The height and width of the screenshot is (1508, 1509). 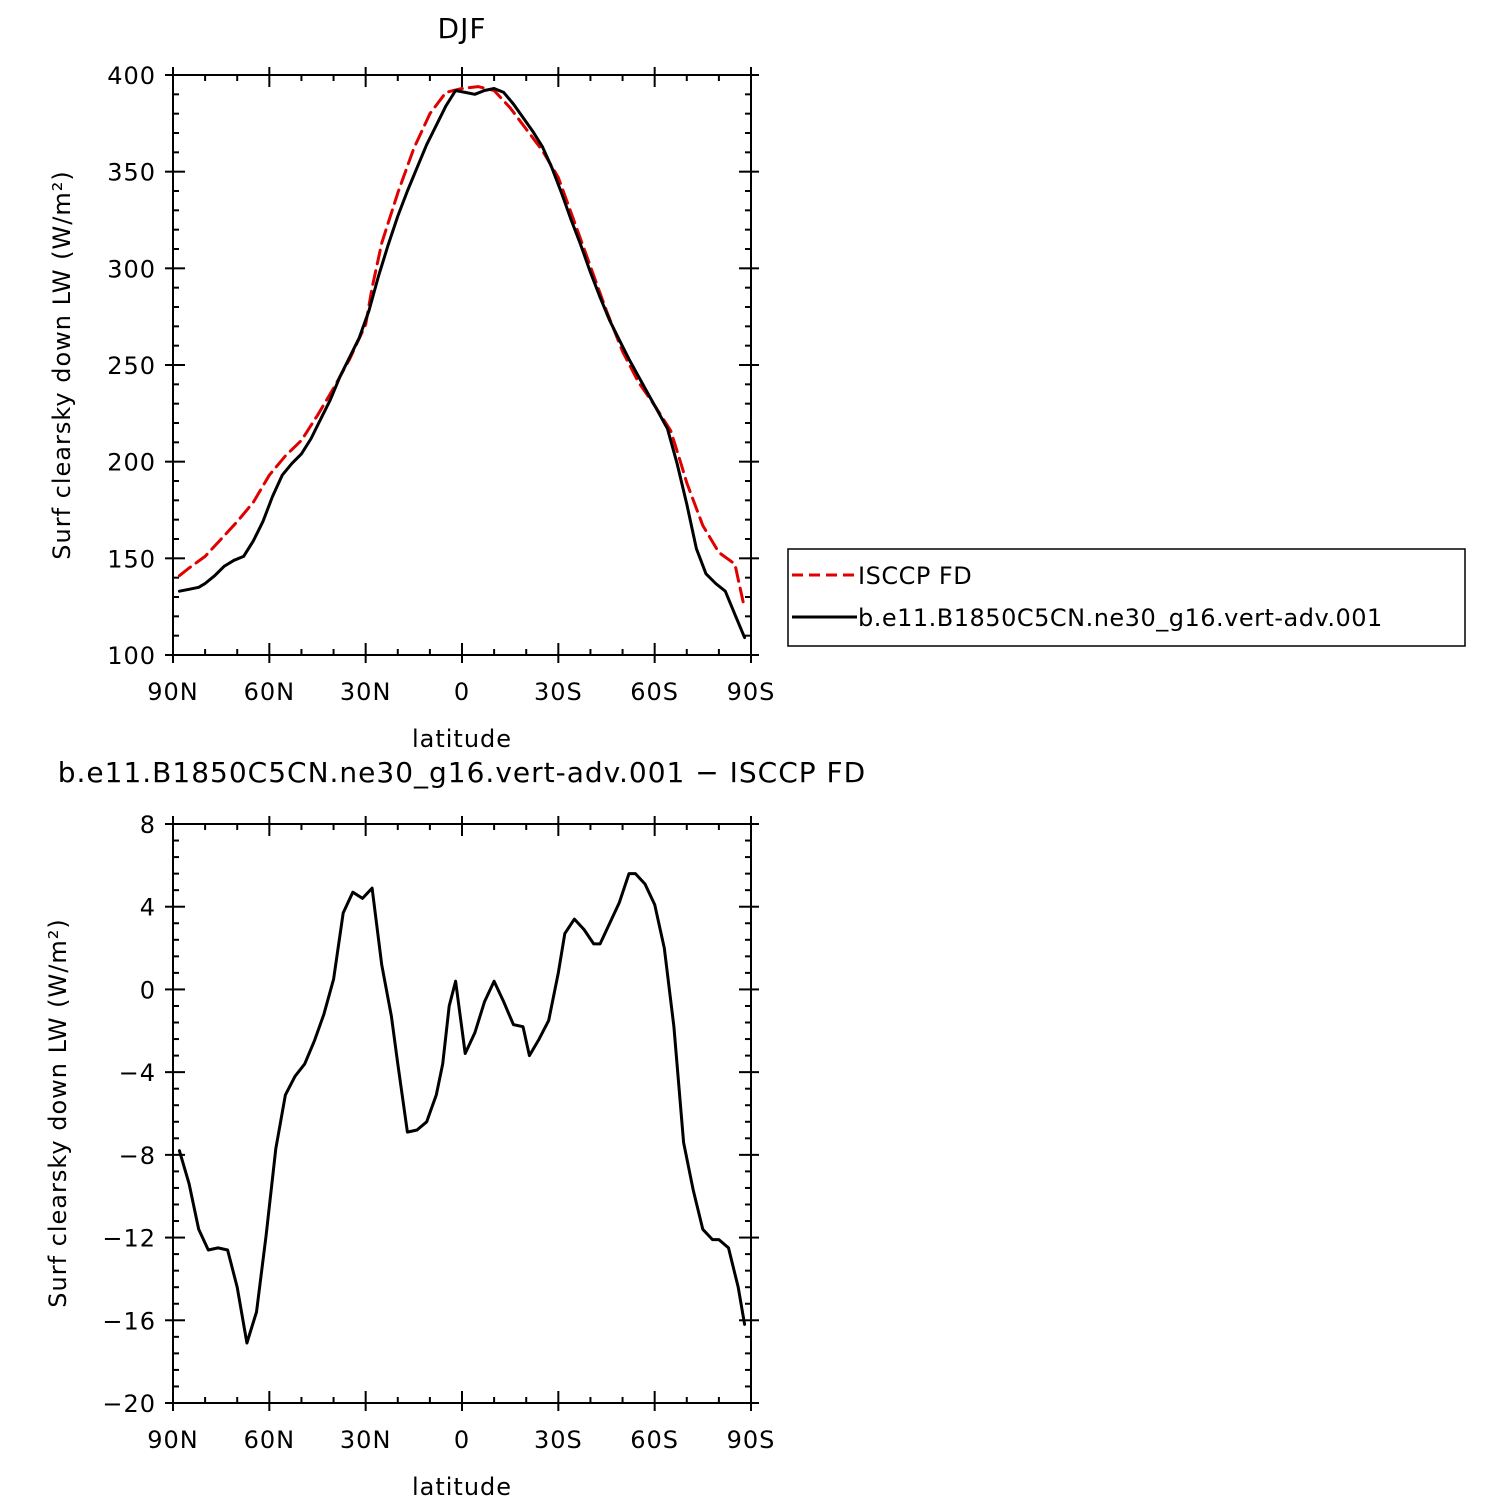 I want to click on bottom-x-tick-label: 90S, so click(x=751, y=1440).